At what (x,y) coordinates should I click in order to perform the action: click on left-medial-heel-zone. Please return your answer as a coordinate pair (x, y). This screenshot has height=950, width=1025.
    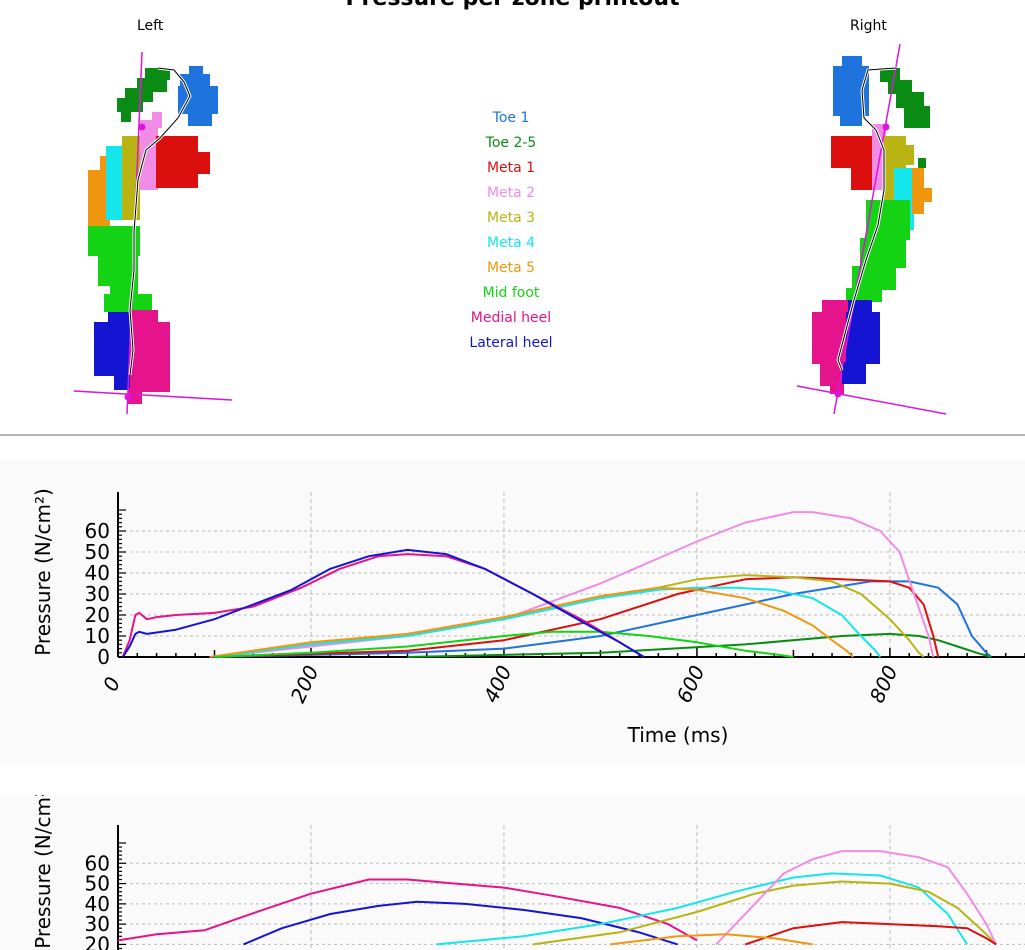
    Looking at the image, I should click on (149, 357).